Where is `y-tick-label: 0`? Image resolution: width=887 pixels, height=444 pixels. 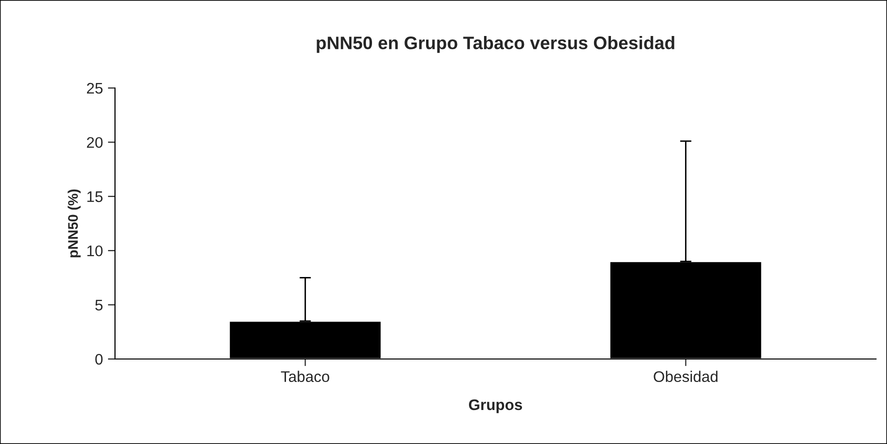
y-tick-label: 0 is located at coordinates (99, 359).